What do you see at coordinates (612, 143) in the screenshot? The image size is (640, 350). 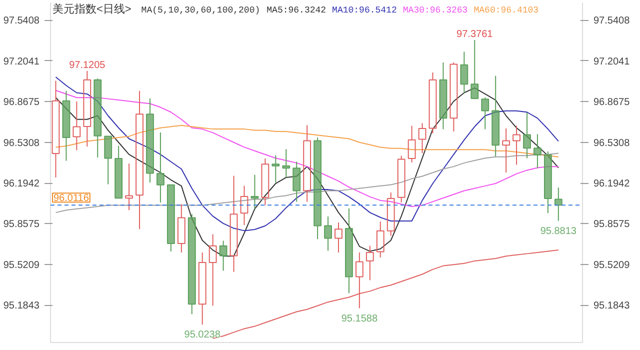 I see `y2-tick-label: 96.5308` at bounding box center [612, 143].